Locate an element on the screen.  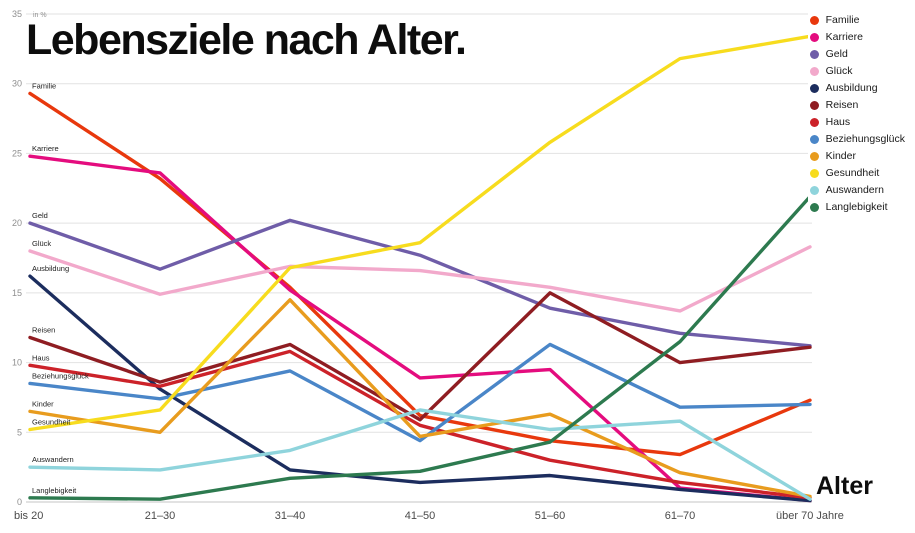
legend-item: Kinder is located at coordinates (857, 156).